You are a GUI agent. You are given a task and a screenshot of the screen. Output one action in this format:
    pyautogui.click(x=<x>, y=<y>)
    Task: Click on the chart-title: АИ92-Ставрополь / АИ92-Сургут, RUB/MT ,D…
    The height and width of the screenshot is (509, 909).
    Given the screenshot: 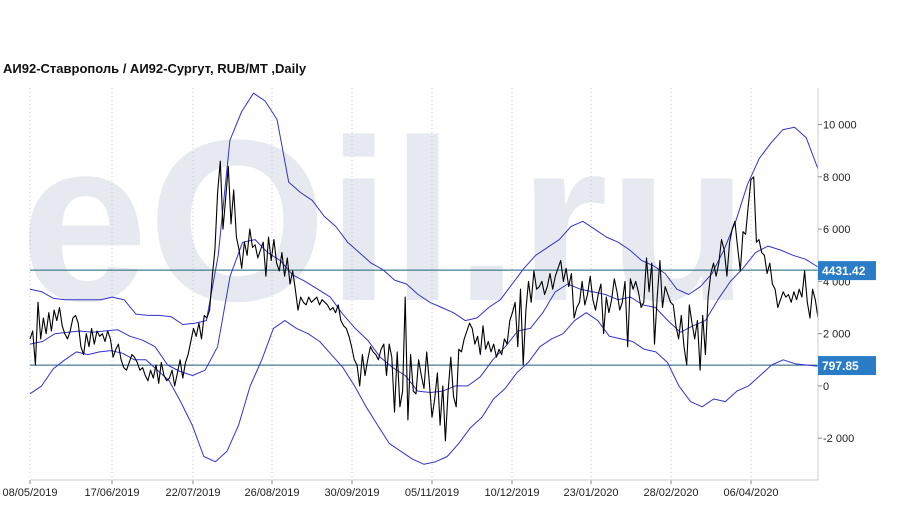 What is the action you would take?
    pyautogui.click(x=155, y=68)
    